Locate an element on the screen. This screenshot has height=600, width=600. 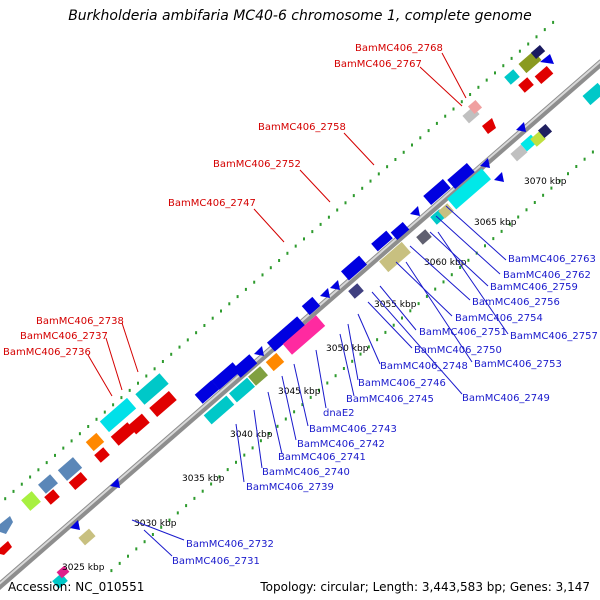
gene-label: BamMC406_2736 is located at coordinates (47, 352).